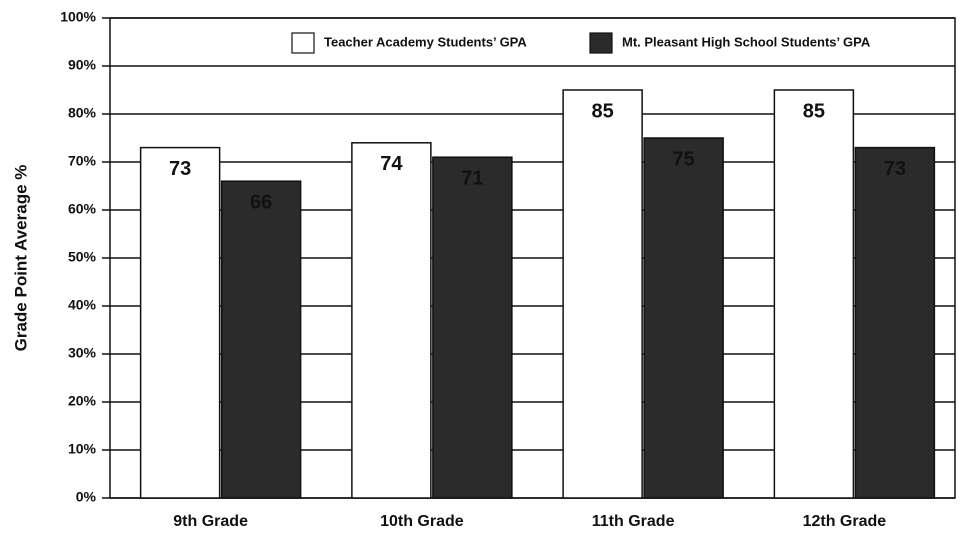 Image resolution: width=963 pixels, height=536 pixels. I want to click on y-tick-label: 10%, so click(82, 449).